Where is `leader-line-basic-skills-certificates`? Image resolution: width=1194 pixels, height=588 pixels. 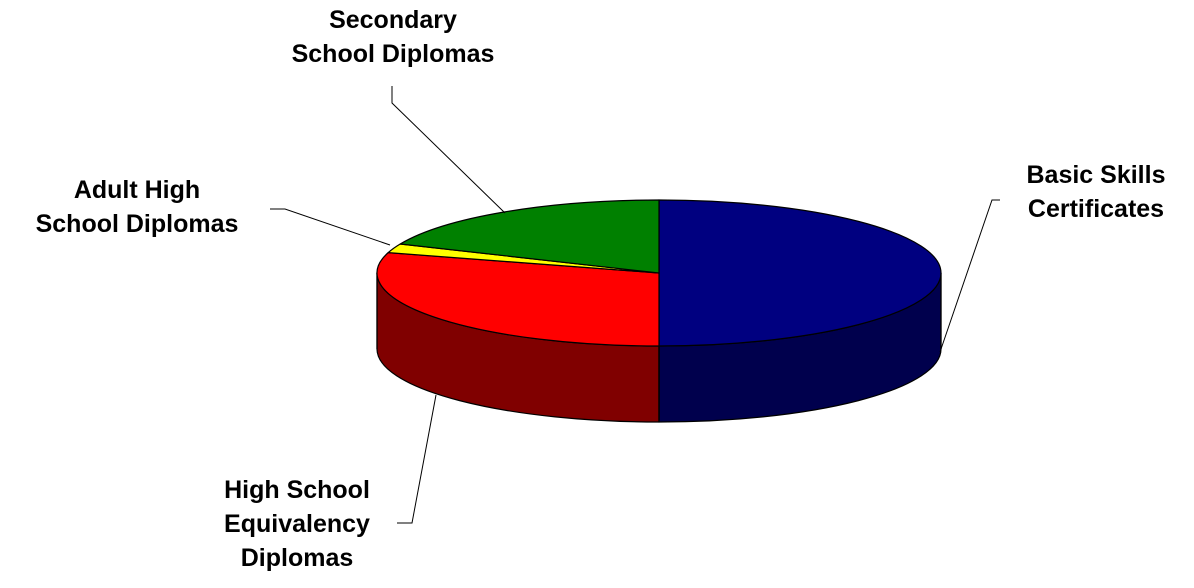
leader-line-basic-skills-certificates is located at coordinates (969, 276).